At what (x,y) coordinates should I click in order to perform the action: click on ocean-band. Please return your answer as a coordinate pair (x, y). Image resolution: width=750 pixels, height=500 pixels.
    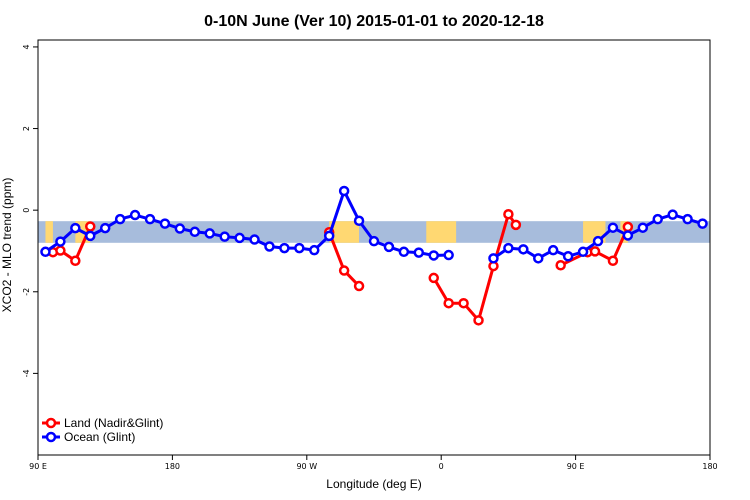
    Looking at the image, I should click on (374, 232).